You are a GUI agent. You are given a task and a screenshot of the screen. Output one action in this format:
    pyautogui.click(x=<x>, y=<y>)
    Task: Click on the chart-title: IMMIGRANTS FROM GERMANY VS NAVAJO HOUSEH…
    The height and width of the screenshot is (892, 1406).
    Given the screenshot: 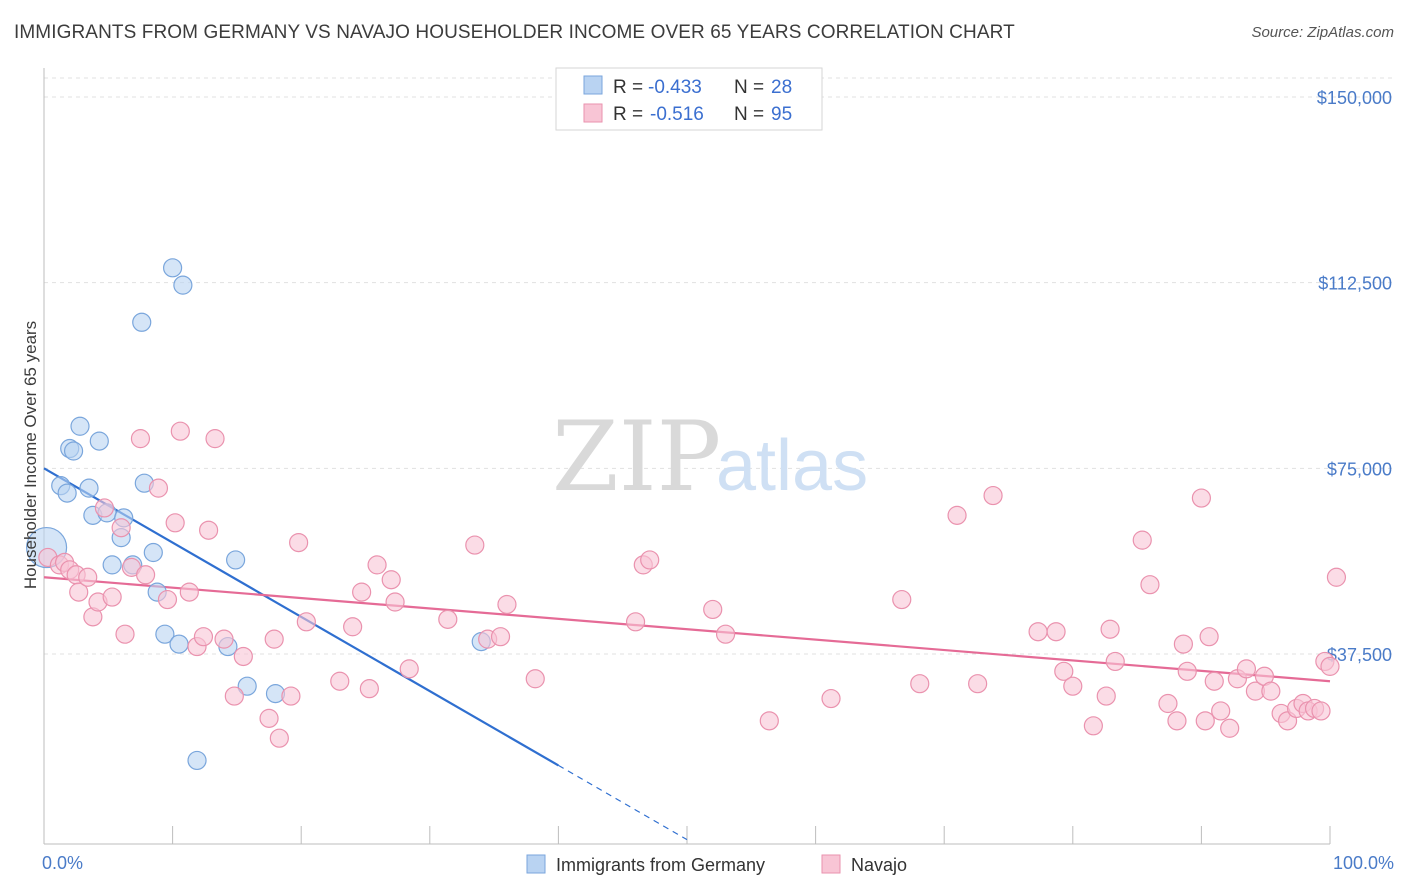 What is the action you would take?
    pyautogui.click(x=514, y=32)
    